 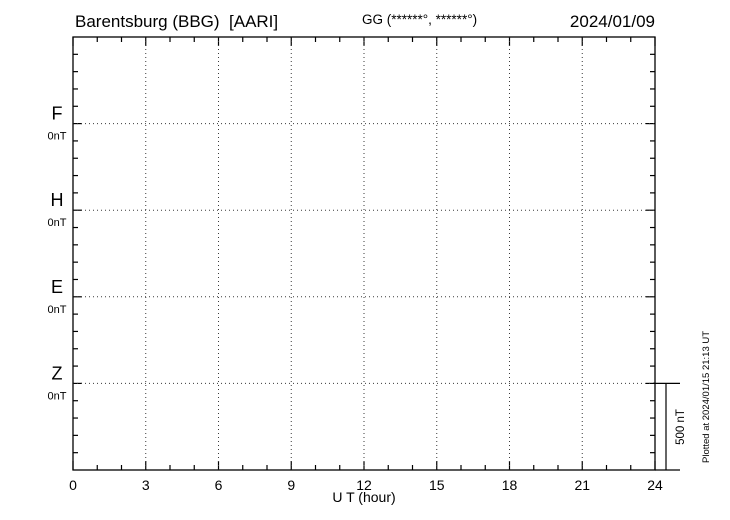 I want to click on x-tick-label: 9, so click(x=291, y=485).